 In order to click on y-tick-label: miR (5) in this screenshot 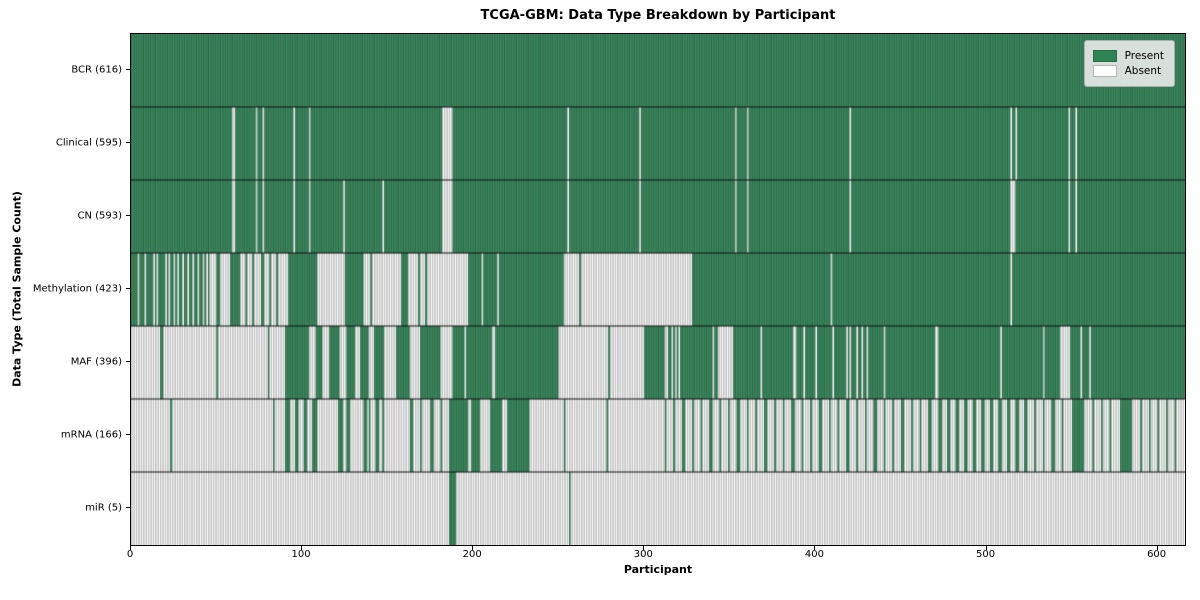, I will do `click(103, 507)`.